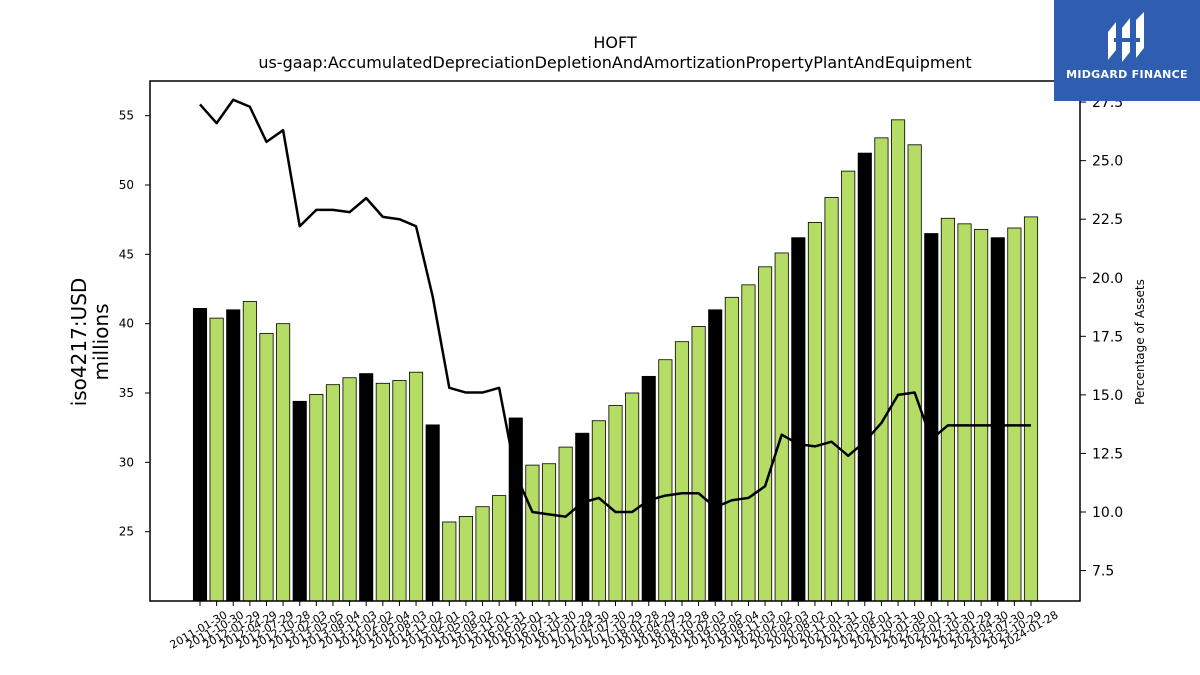  I want to click on y2-tick-label: 12.5, so click(1107, 454).